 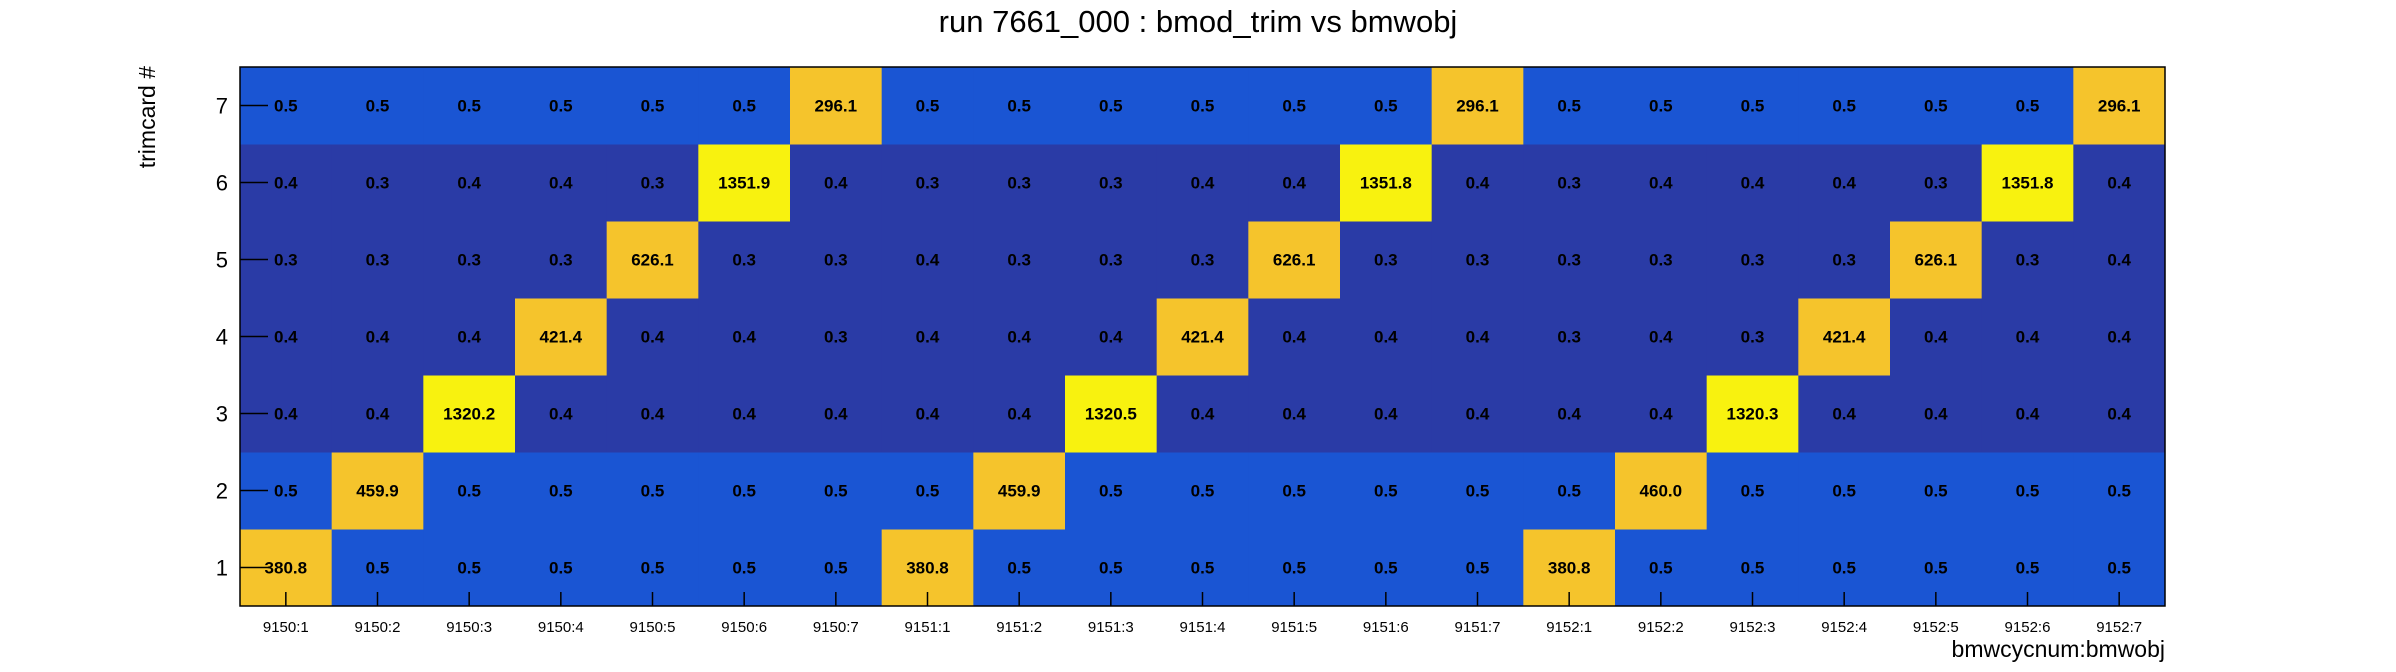 What do you see at coordinates (1844, 627) in the screenshot?
I see `x-tick-label: 9152:4` at bounding box center [1844, 627].